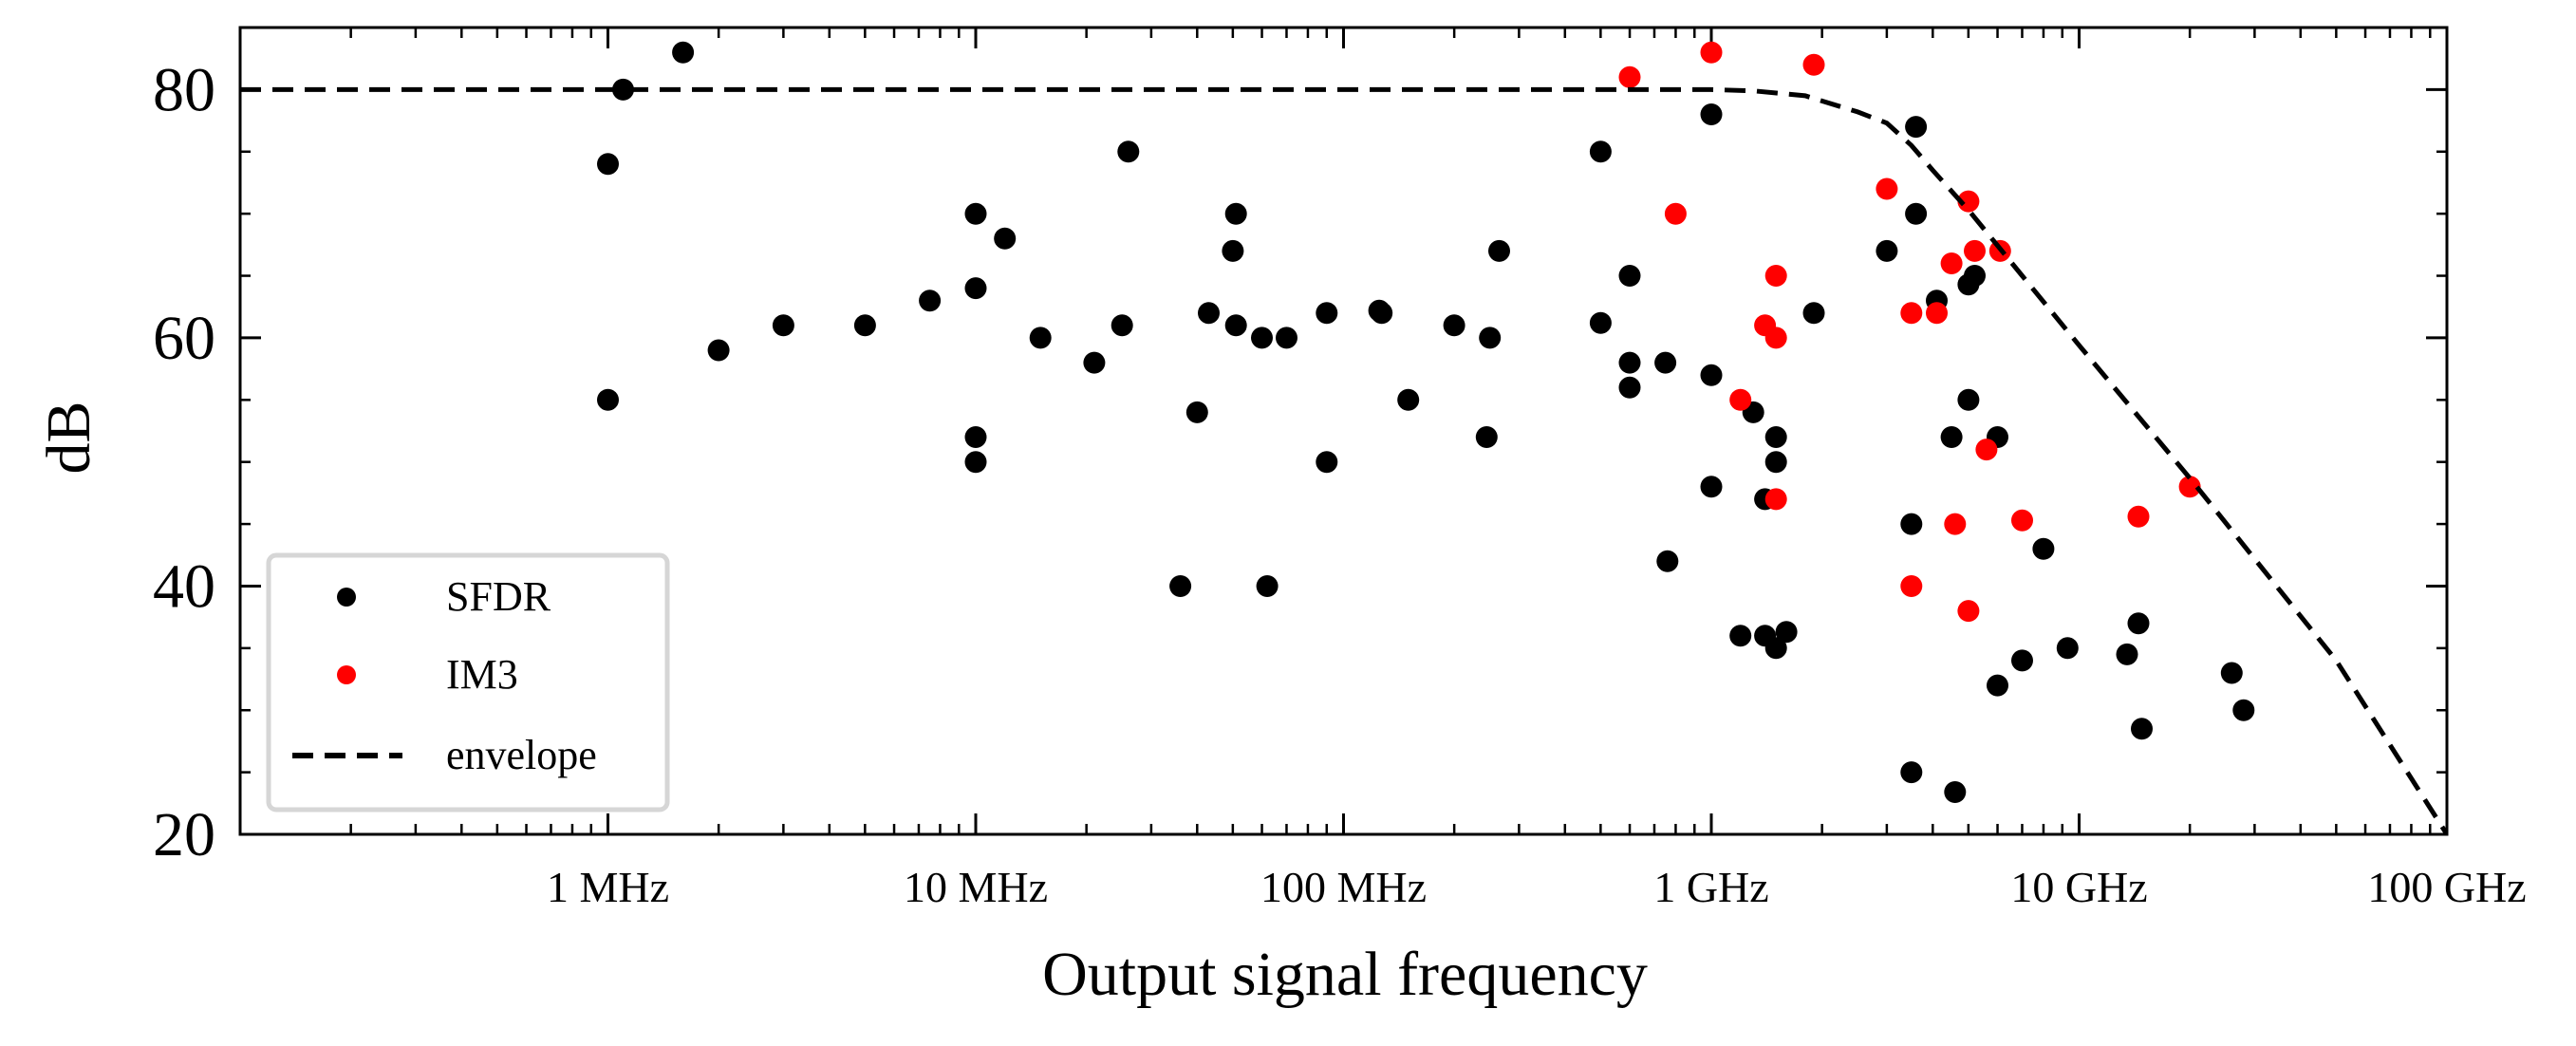 This screenshot has height=1046, width=2576. Describe the element at coordinates (346, 597) in the screenshot. I see `legend-sfdr-marker` at that location.